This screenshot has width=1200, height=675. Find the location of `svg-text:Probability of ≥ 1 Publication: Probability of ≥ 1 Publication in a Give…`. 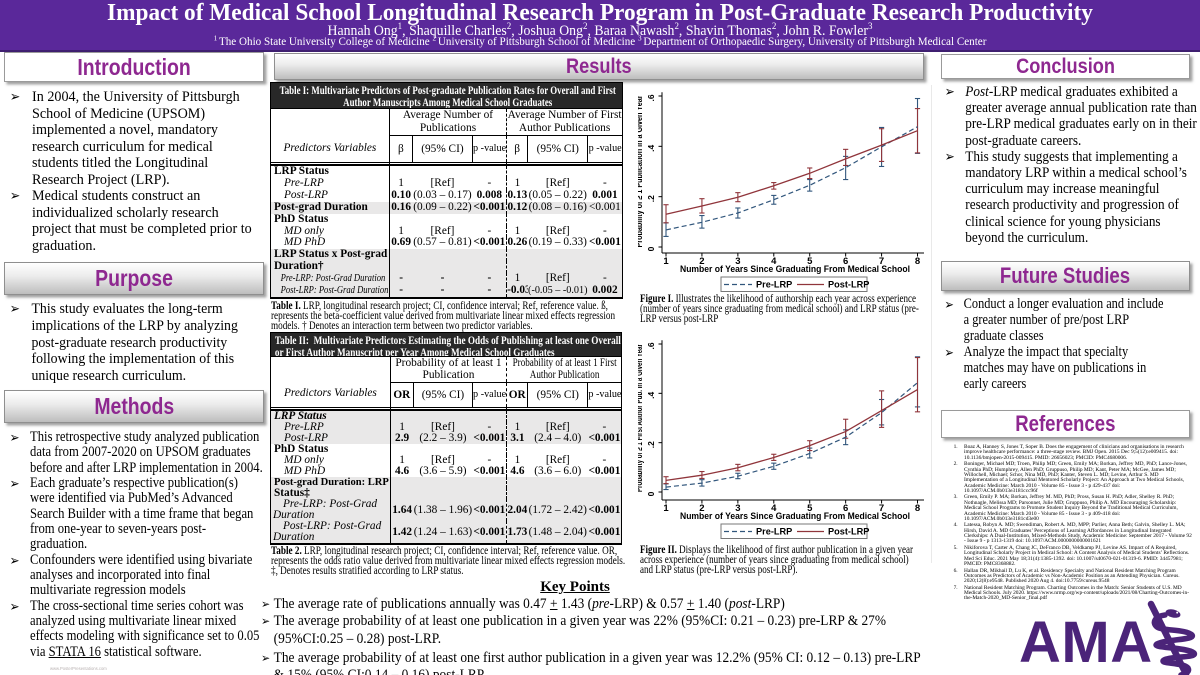

svg-text:Probability of ≥ 1 Publication: Probability of ≥ 1 Publication in a Give… is located at coordinates (641, 171).